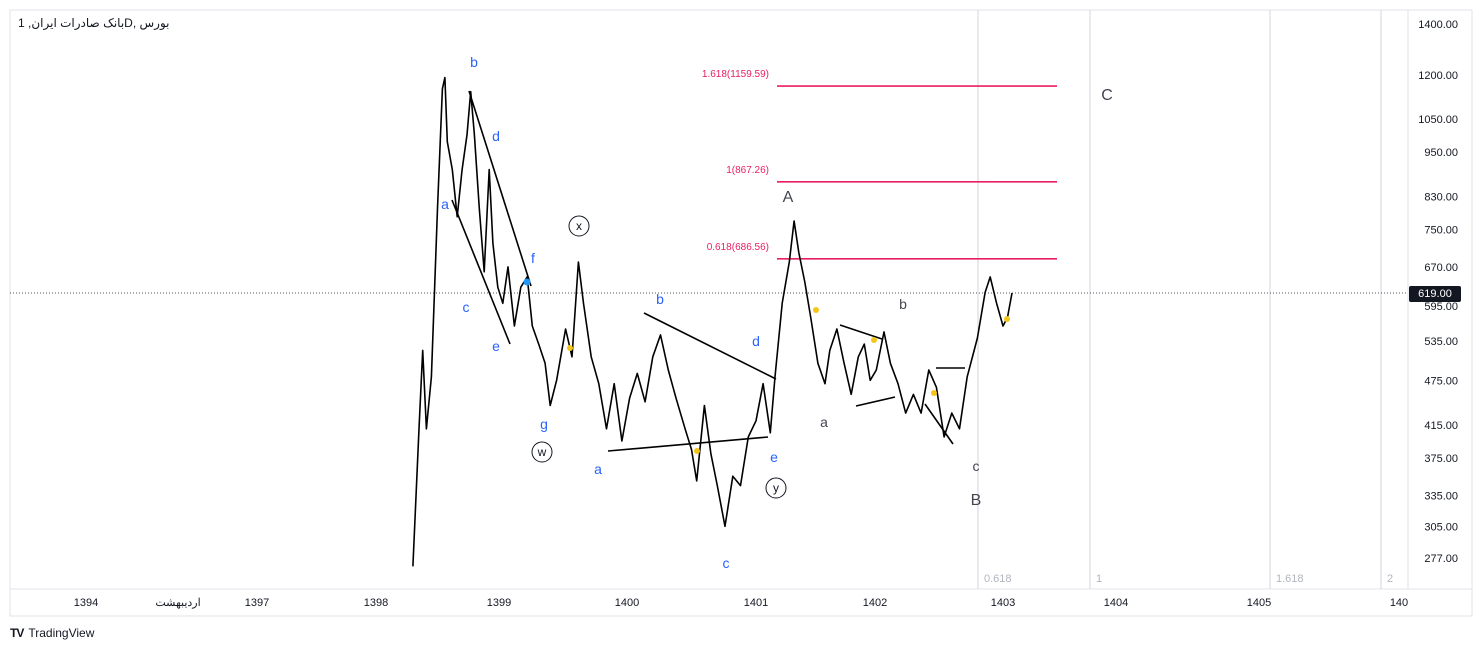 The image size is (1482, 652). Describe the element at coordinates (1438, 25) in the screenshot. I see `y-tick-label: 1400.00` at that location.